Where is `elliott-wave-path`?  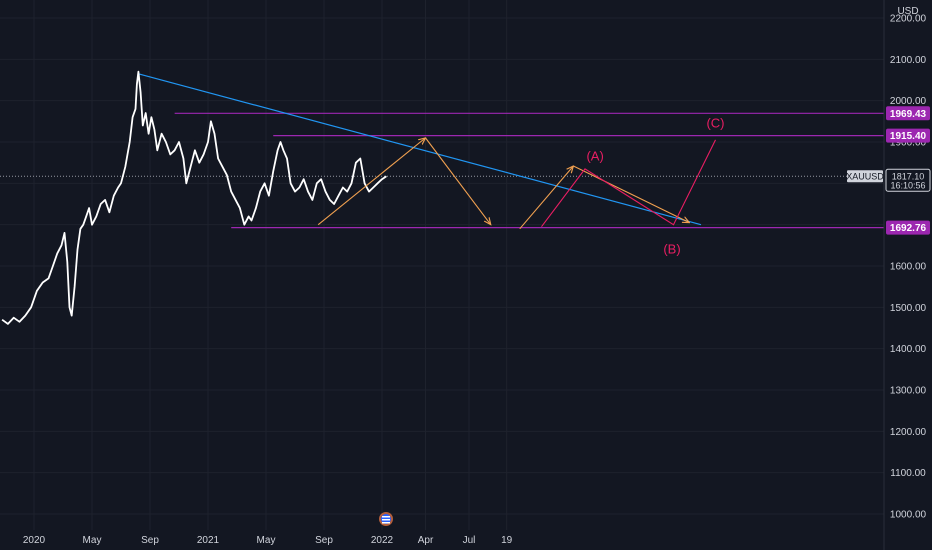
elliott-wave-path is located at coordinates (628, 183).